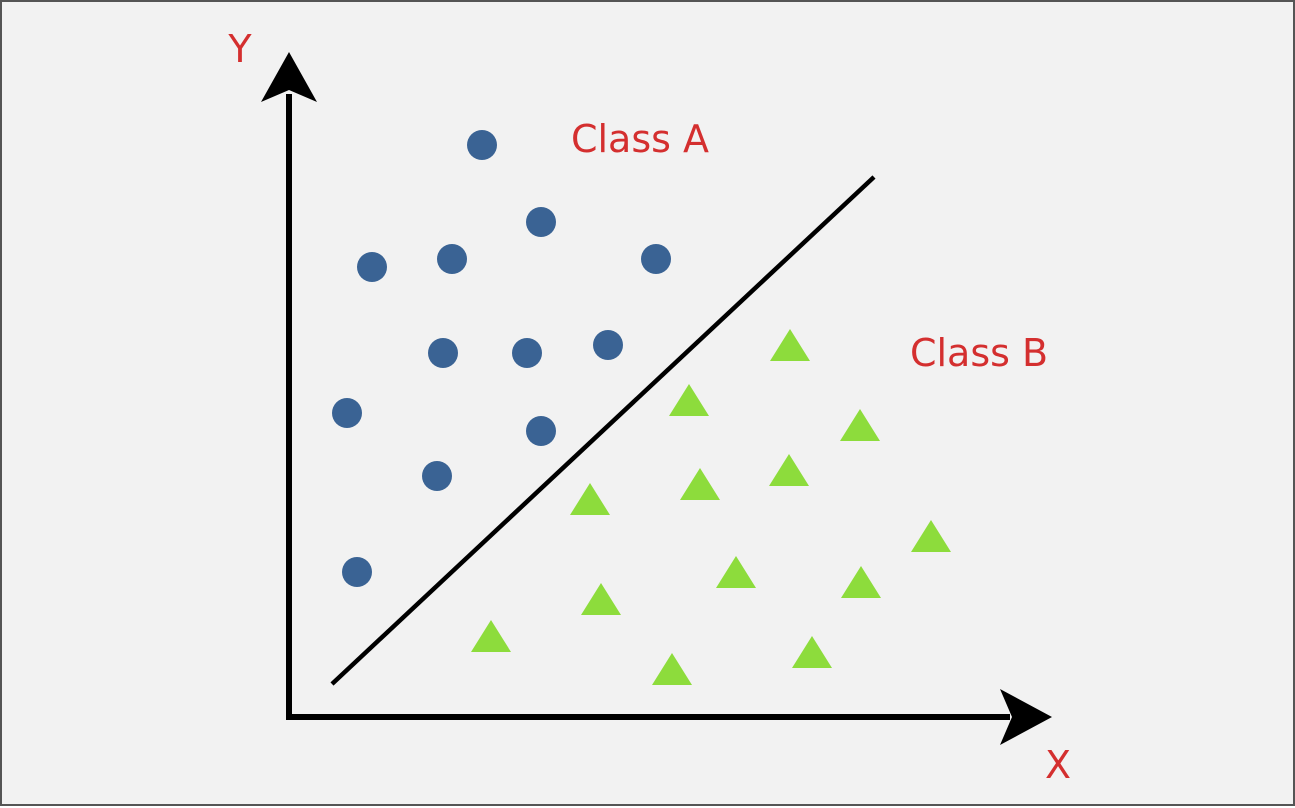 The height and width of the screenshot is (808, 1295). What do you see at coordinates (1058, 765) in the screenshot?
I see `x-axis-label: X` at bounding box center [1058, 765].